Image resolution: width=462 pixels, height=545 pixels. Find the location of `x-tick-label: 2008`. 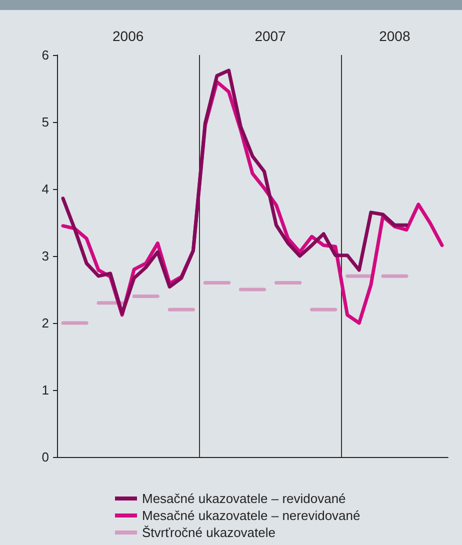

x-tick-label: 2008 is located at coordinates (394, 36).